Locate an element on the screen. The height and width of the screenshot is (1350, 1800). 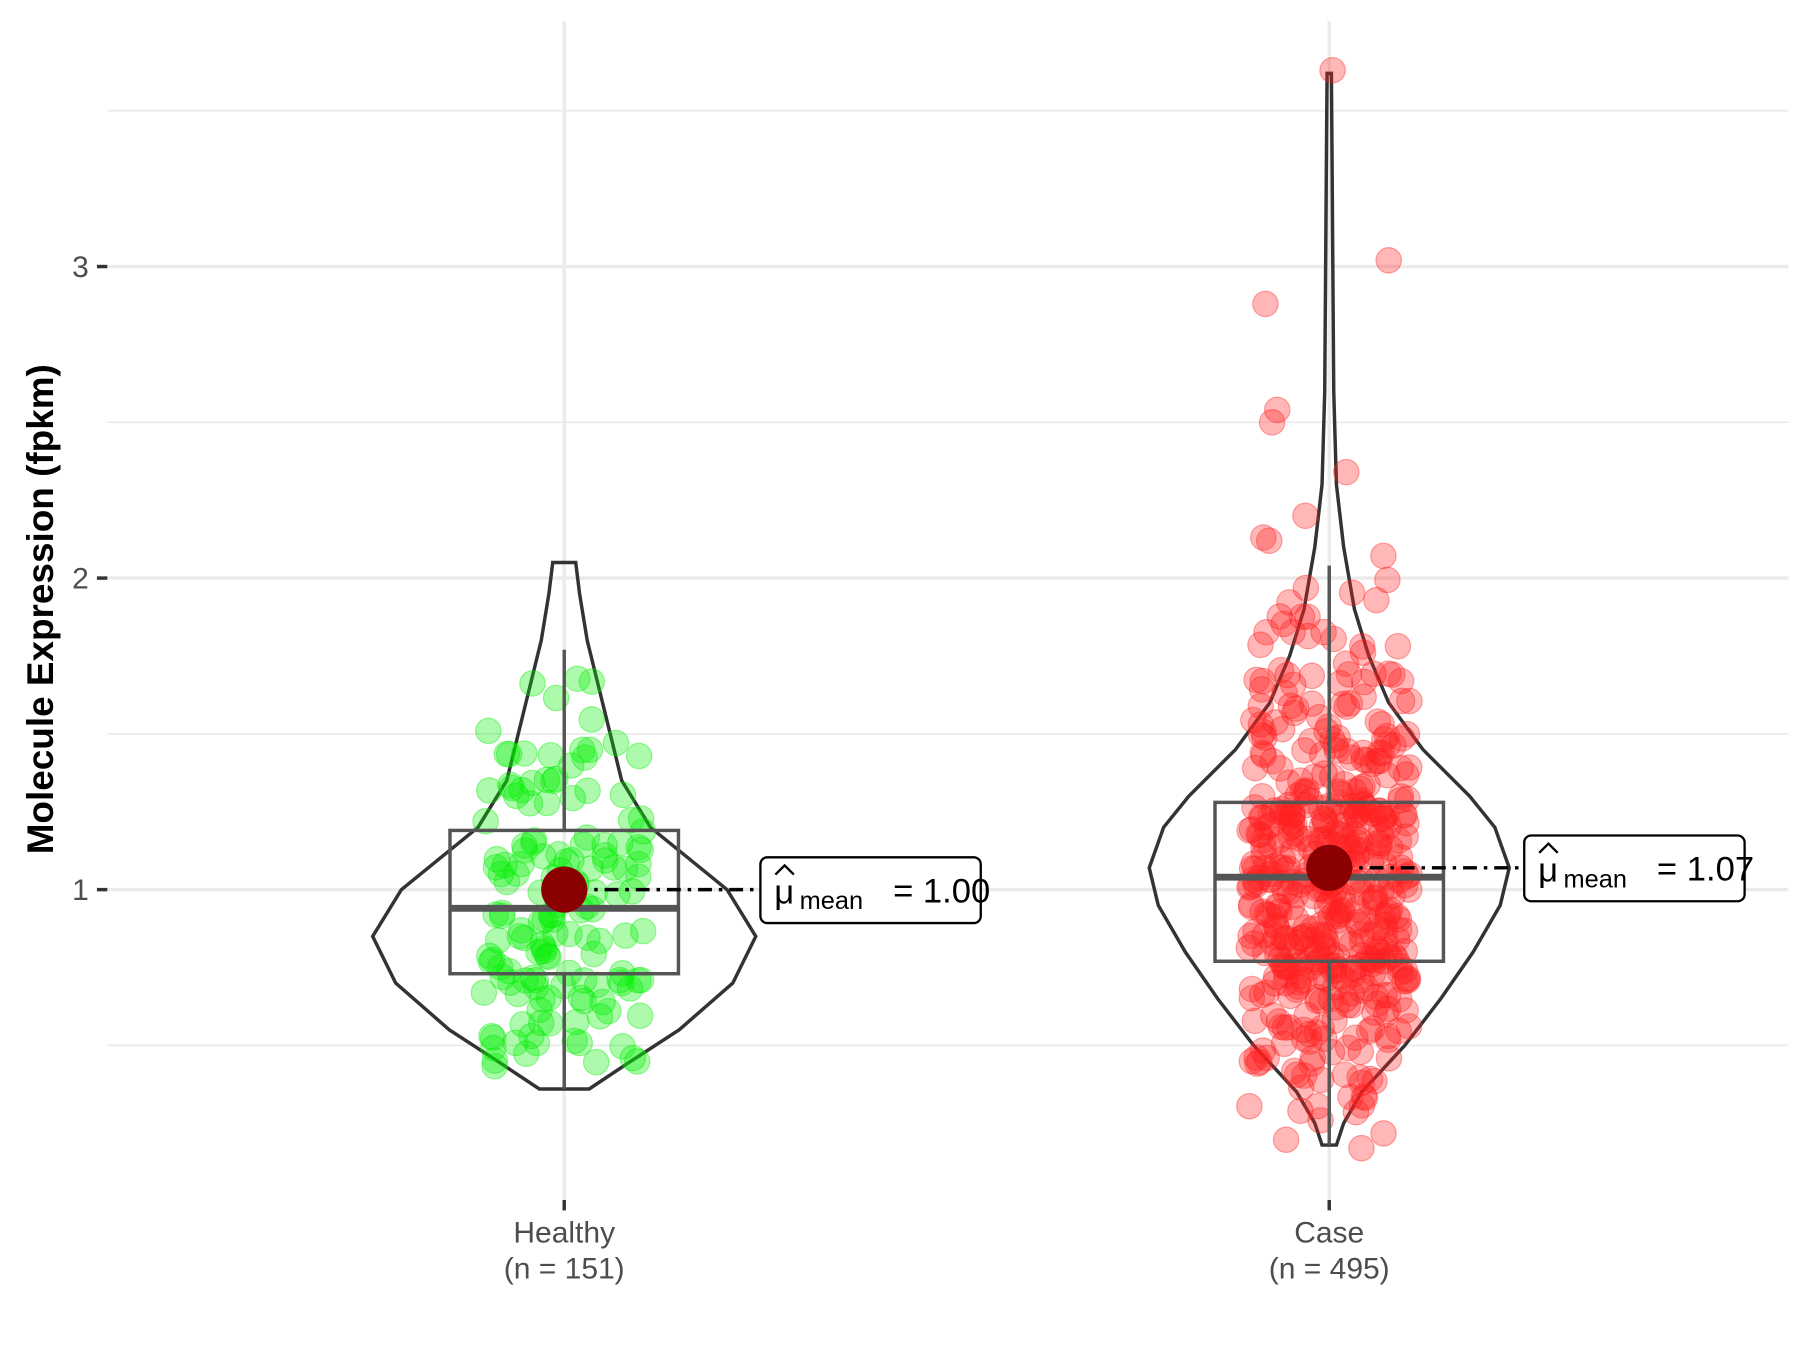
x-tick-count: (n = 495) is located at coordinates (1329, 1268).